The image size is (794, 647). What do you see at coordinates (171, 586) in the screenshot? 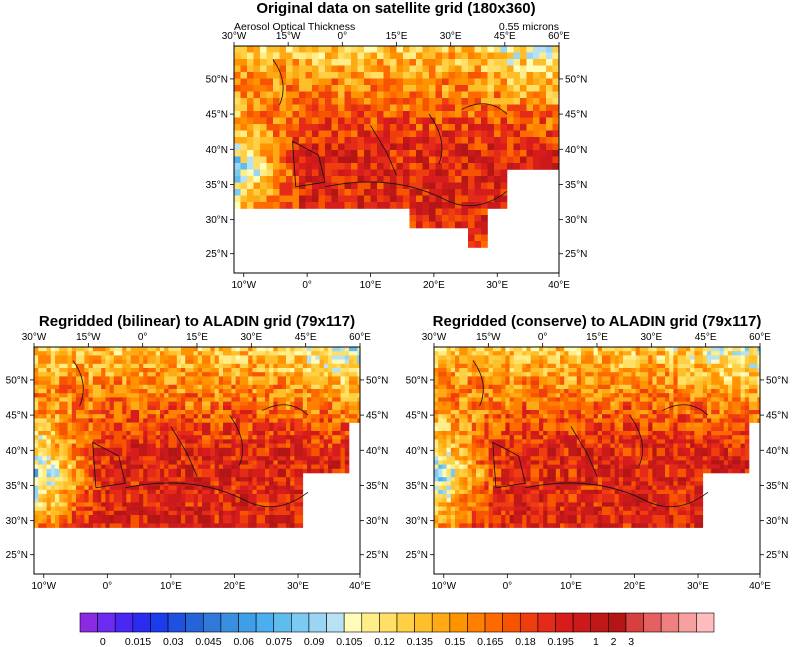
I see `bottom-lon-tick-label: 10°E` at bounding box center [171, 586].